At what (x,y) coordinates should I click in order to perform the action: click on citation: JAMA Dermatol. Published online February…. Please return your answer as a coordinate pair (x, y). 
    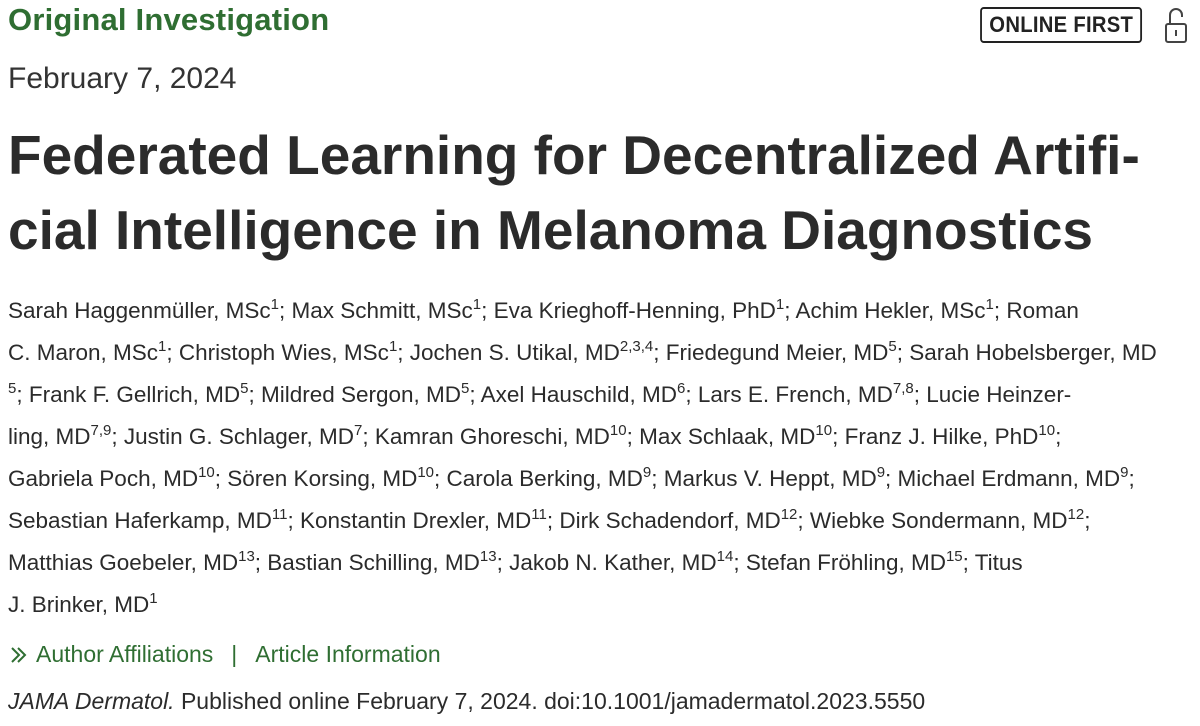
    Looking at the image, I should click on (466, 701).